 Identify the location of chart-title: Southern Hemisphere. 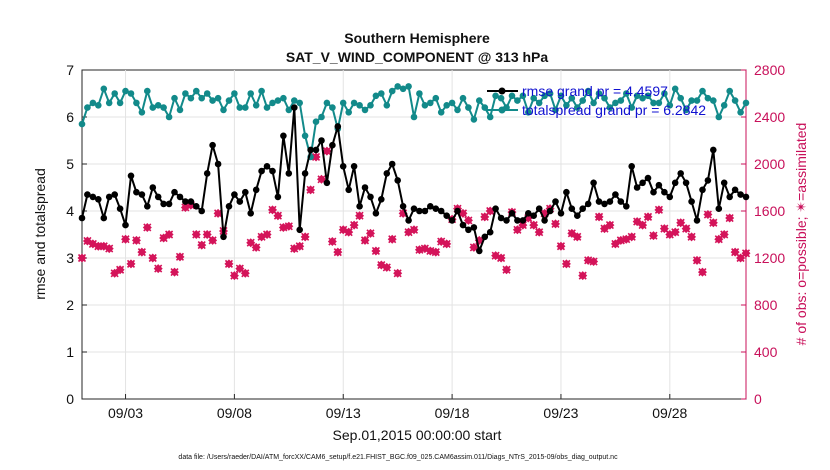
(417, 38).